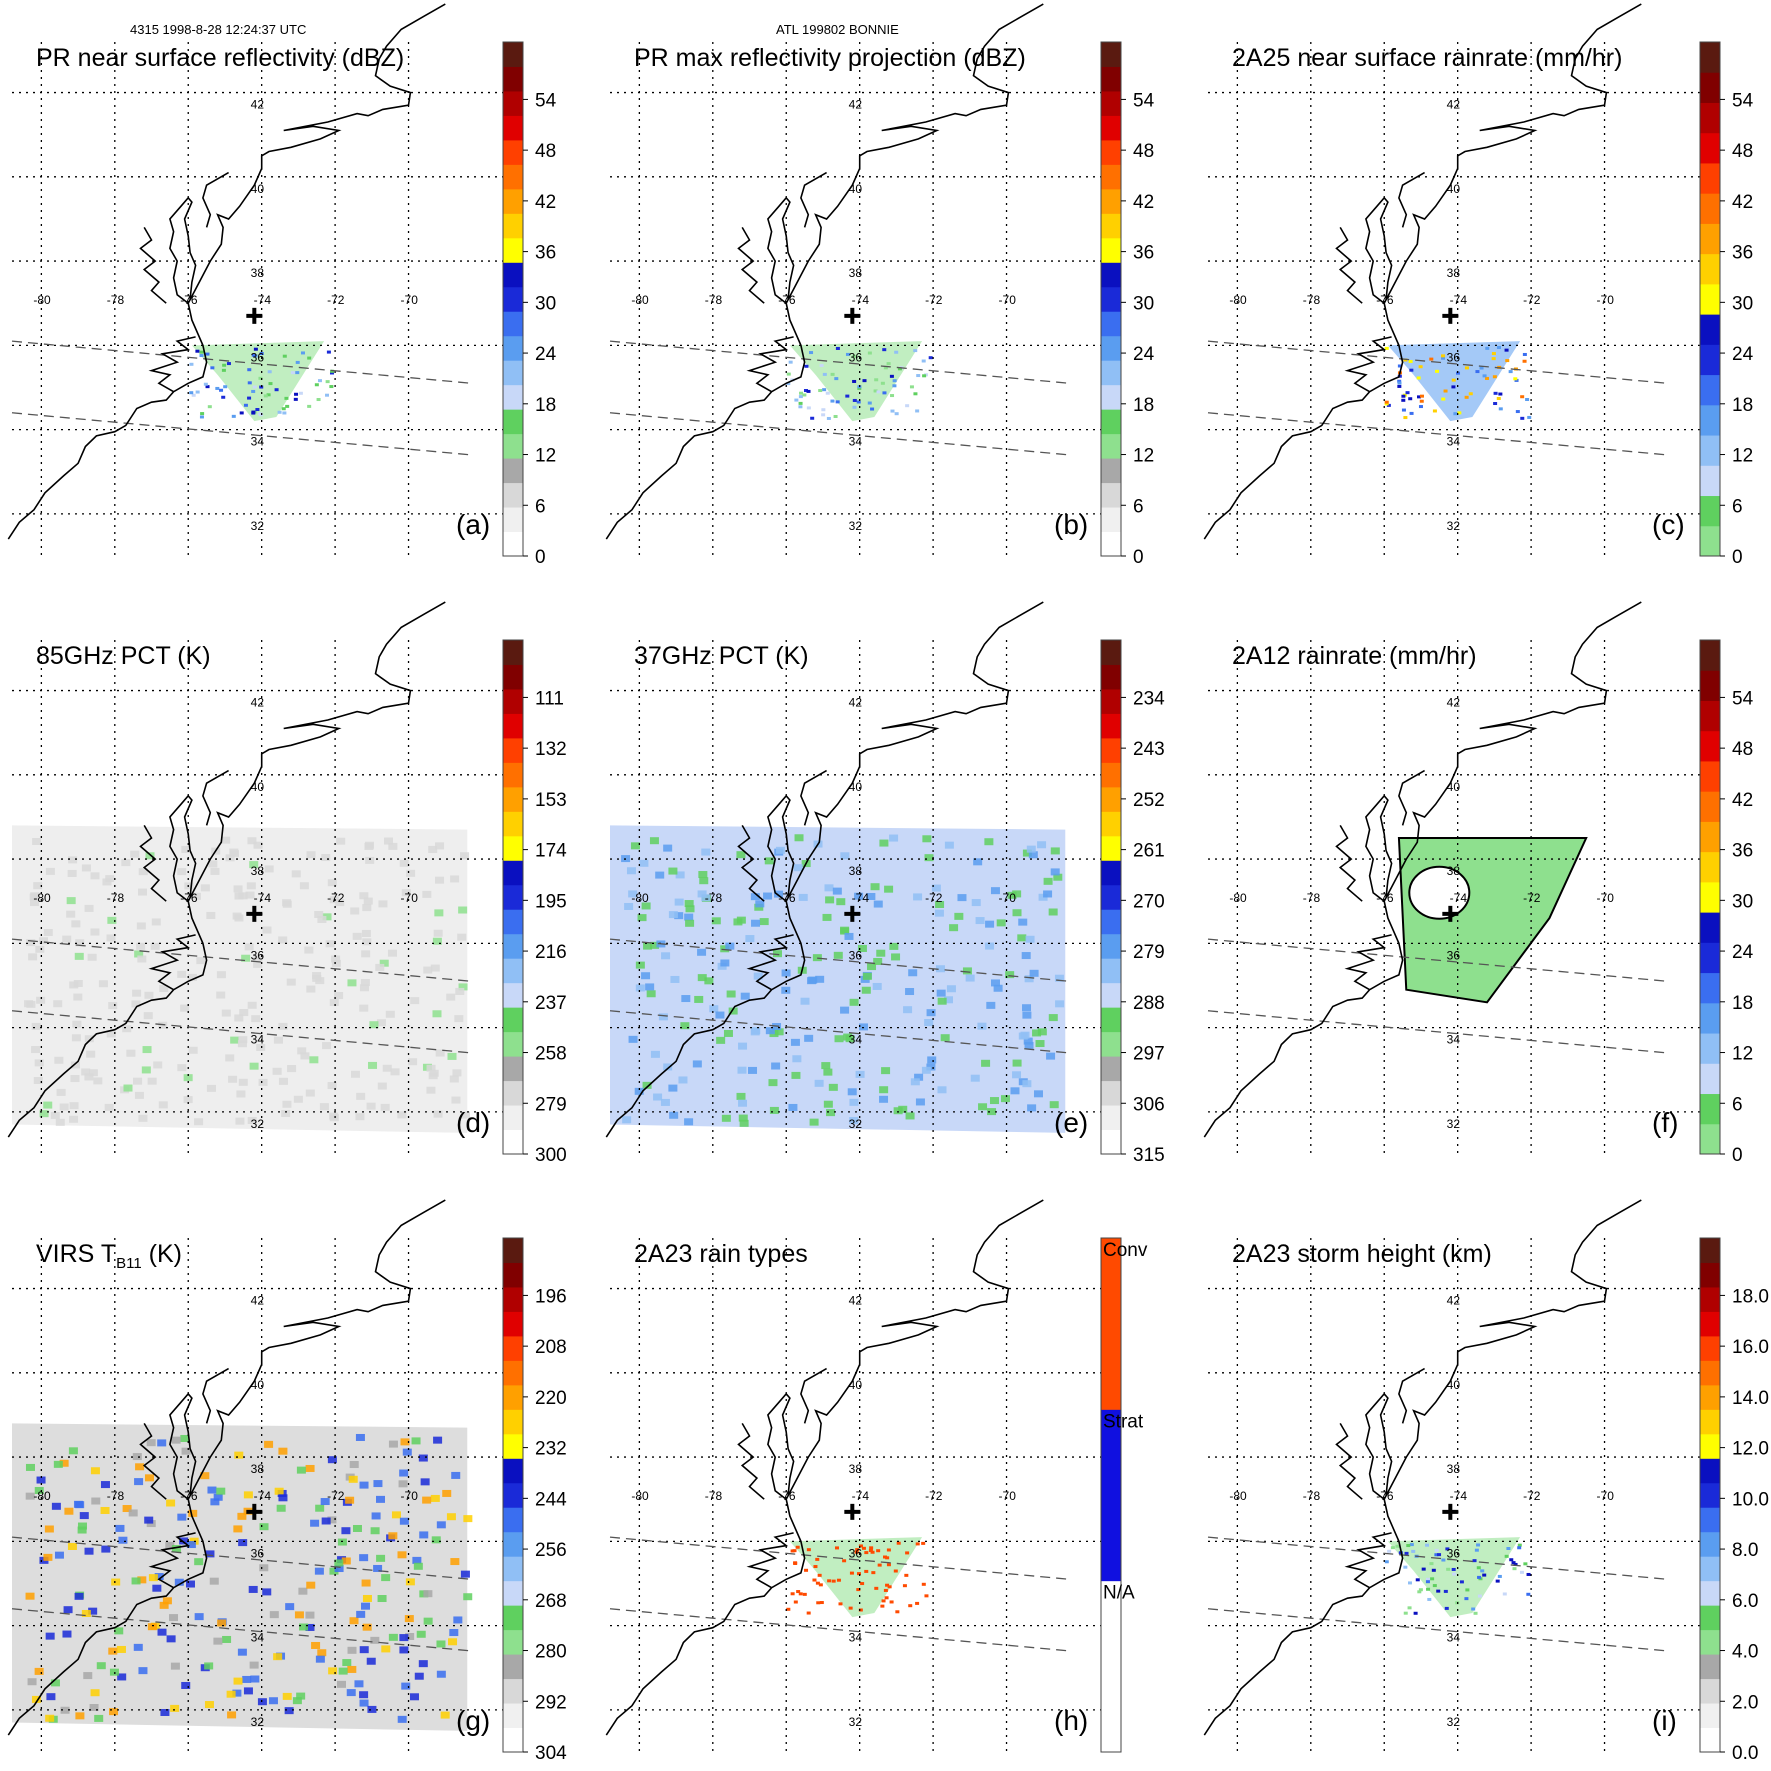  I want to click on latitude-label: 38, so click(856, 871).